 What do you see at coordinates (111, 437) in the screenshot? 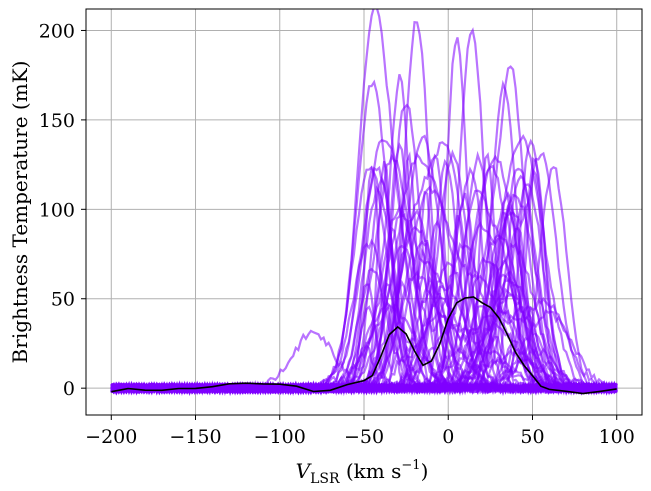
I see `x-tick-label: −200` at bounding box center [111, 437].